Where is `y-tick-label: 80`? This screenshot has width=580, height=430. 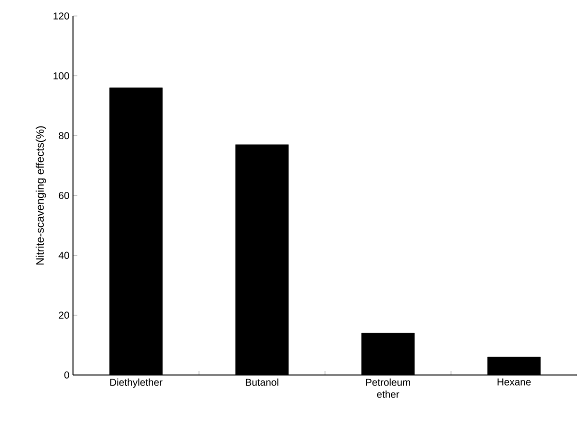
y-tick-label: 80 is located at coordinates (64, 136).